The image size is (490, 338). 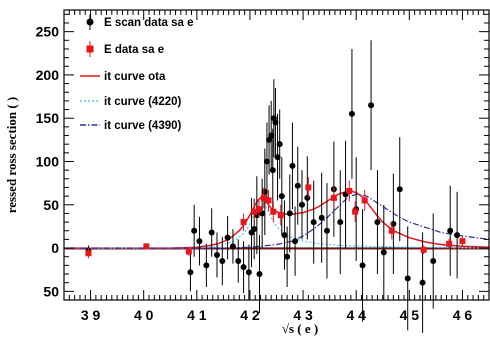 What do you see at coordinates (144, 315) in the screenshot?
I see `x-tick-label: 4 0` at bounding box center [144, 315].